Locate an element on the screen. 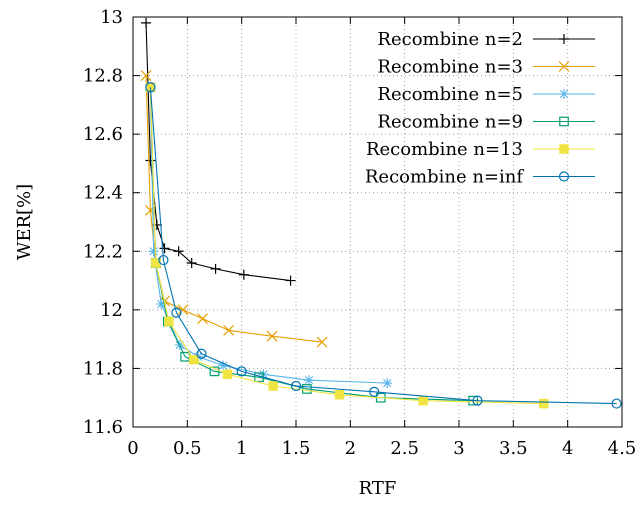  legend-entry-5: Recombine n=13 is located at coordinates (480, 149).